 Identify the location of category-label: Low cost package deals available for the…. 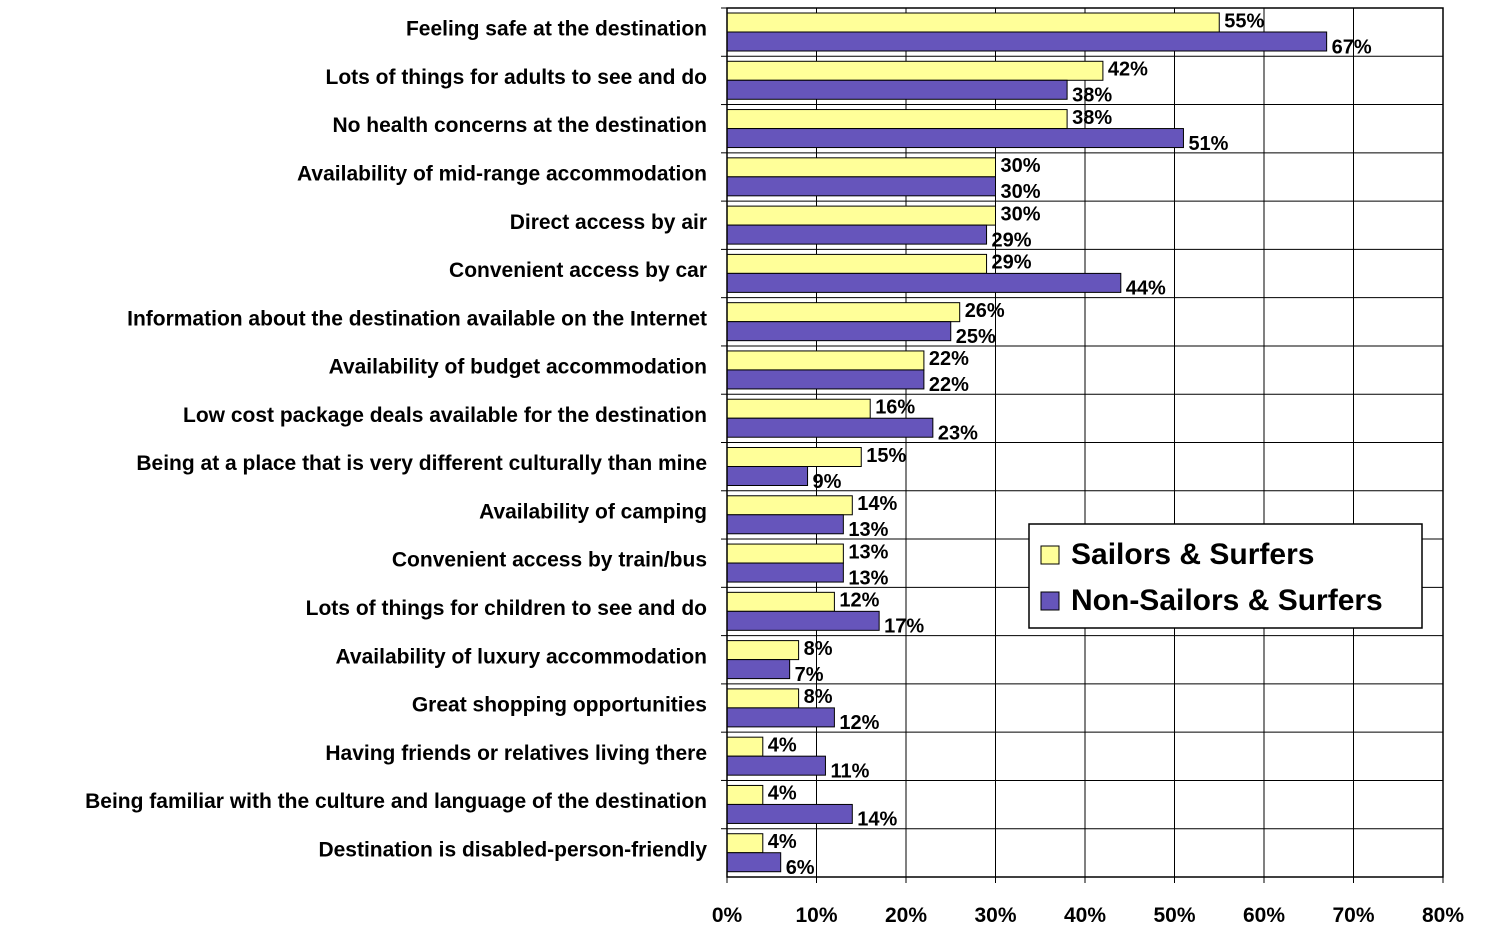
(445, 415).